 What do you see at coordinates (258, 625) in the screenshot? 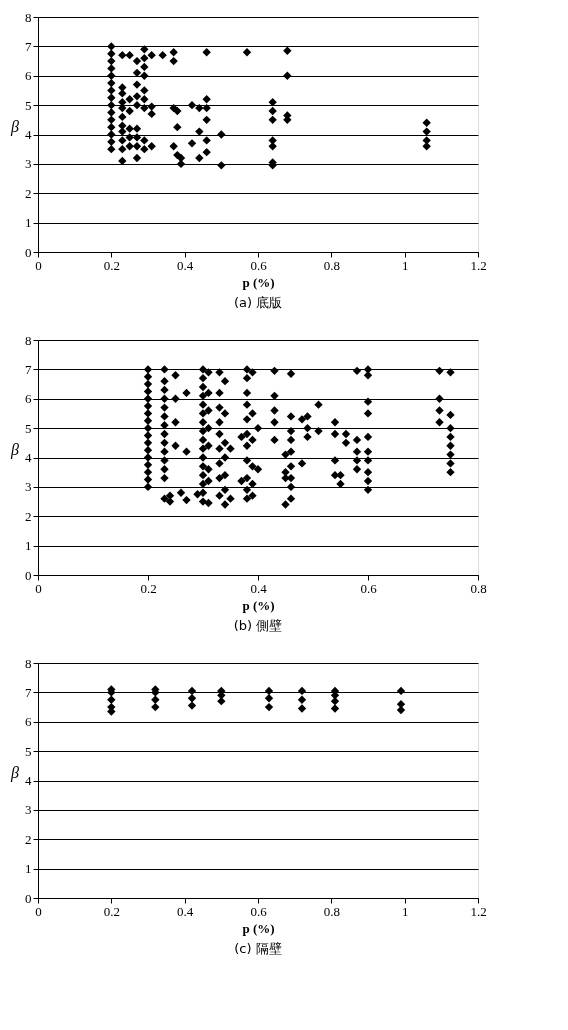
I see `text: (b) 側壁` at bounding box center [258, 625].